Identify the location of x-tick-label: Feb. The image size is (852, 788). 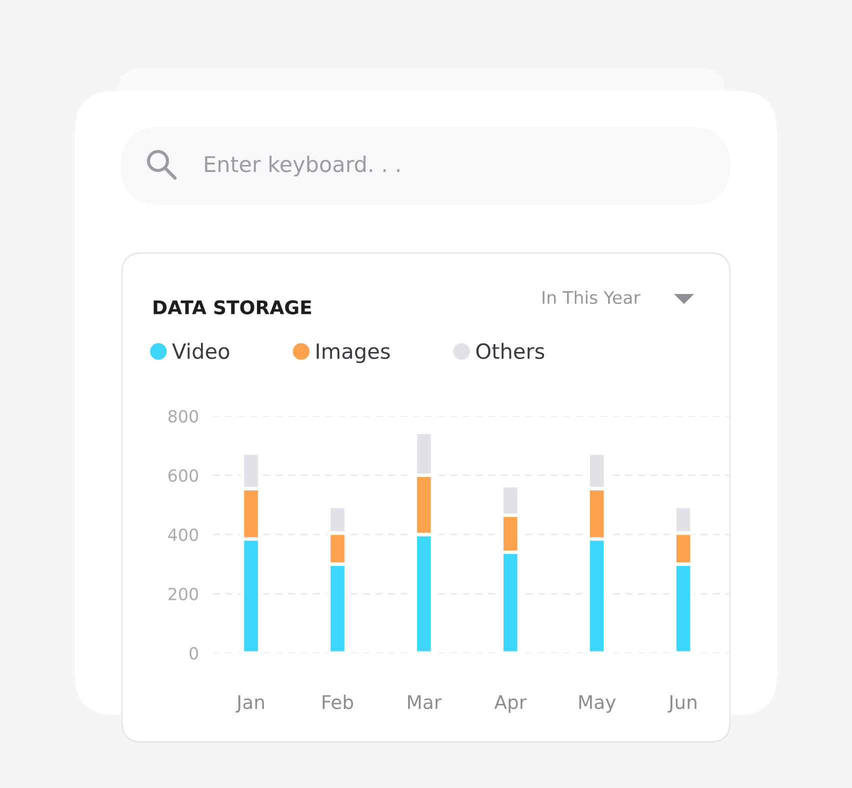
(338, 702).